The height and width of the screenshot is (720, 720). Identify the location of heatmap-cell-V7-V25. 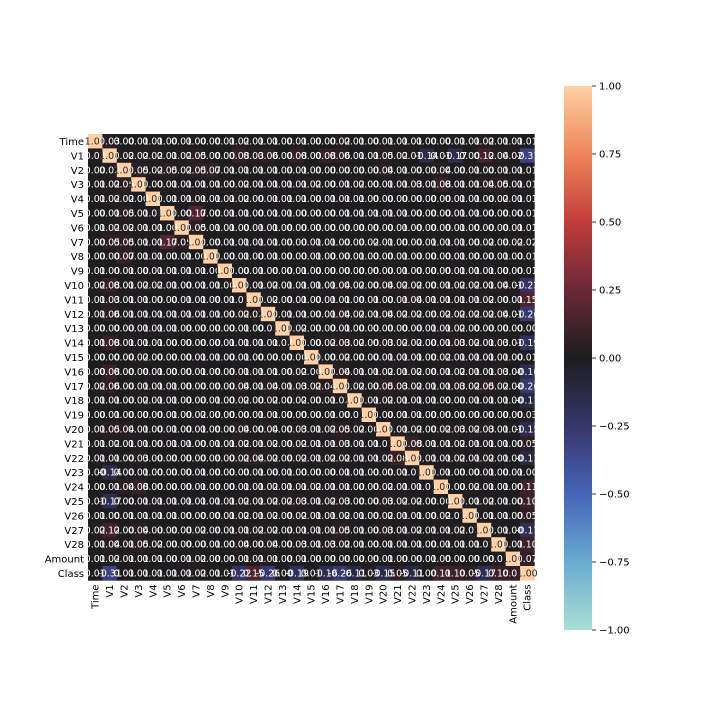
(455, 242).